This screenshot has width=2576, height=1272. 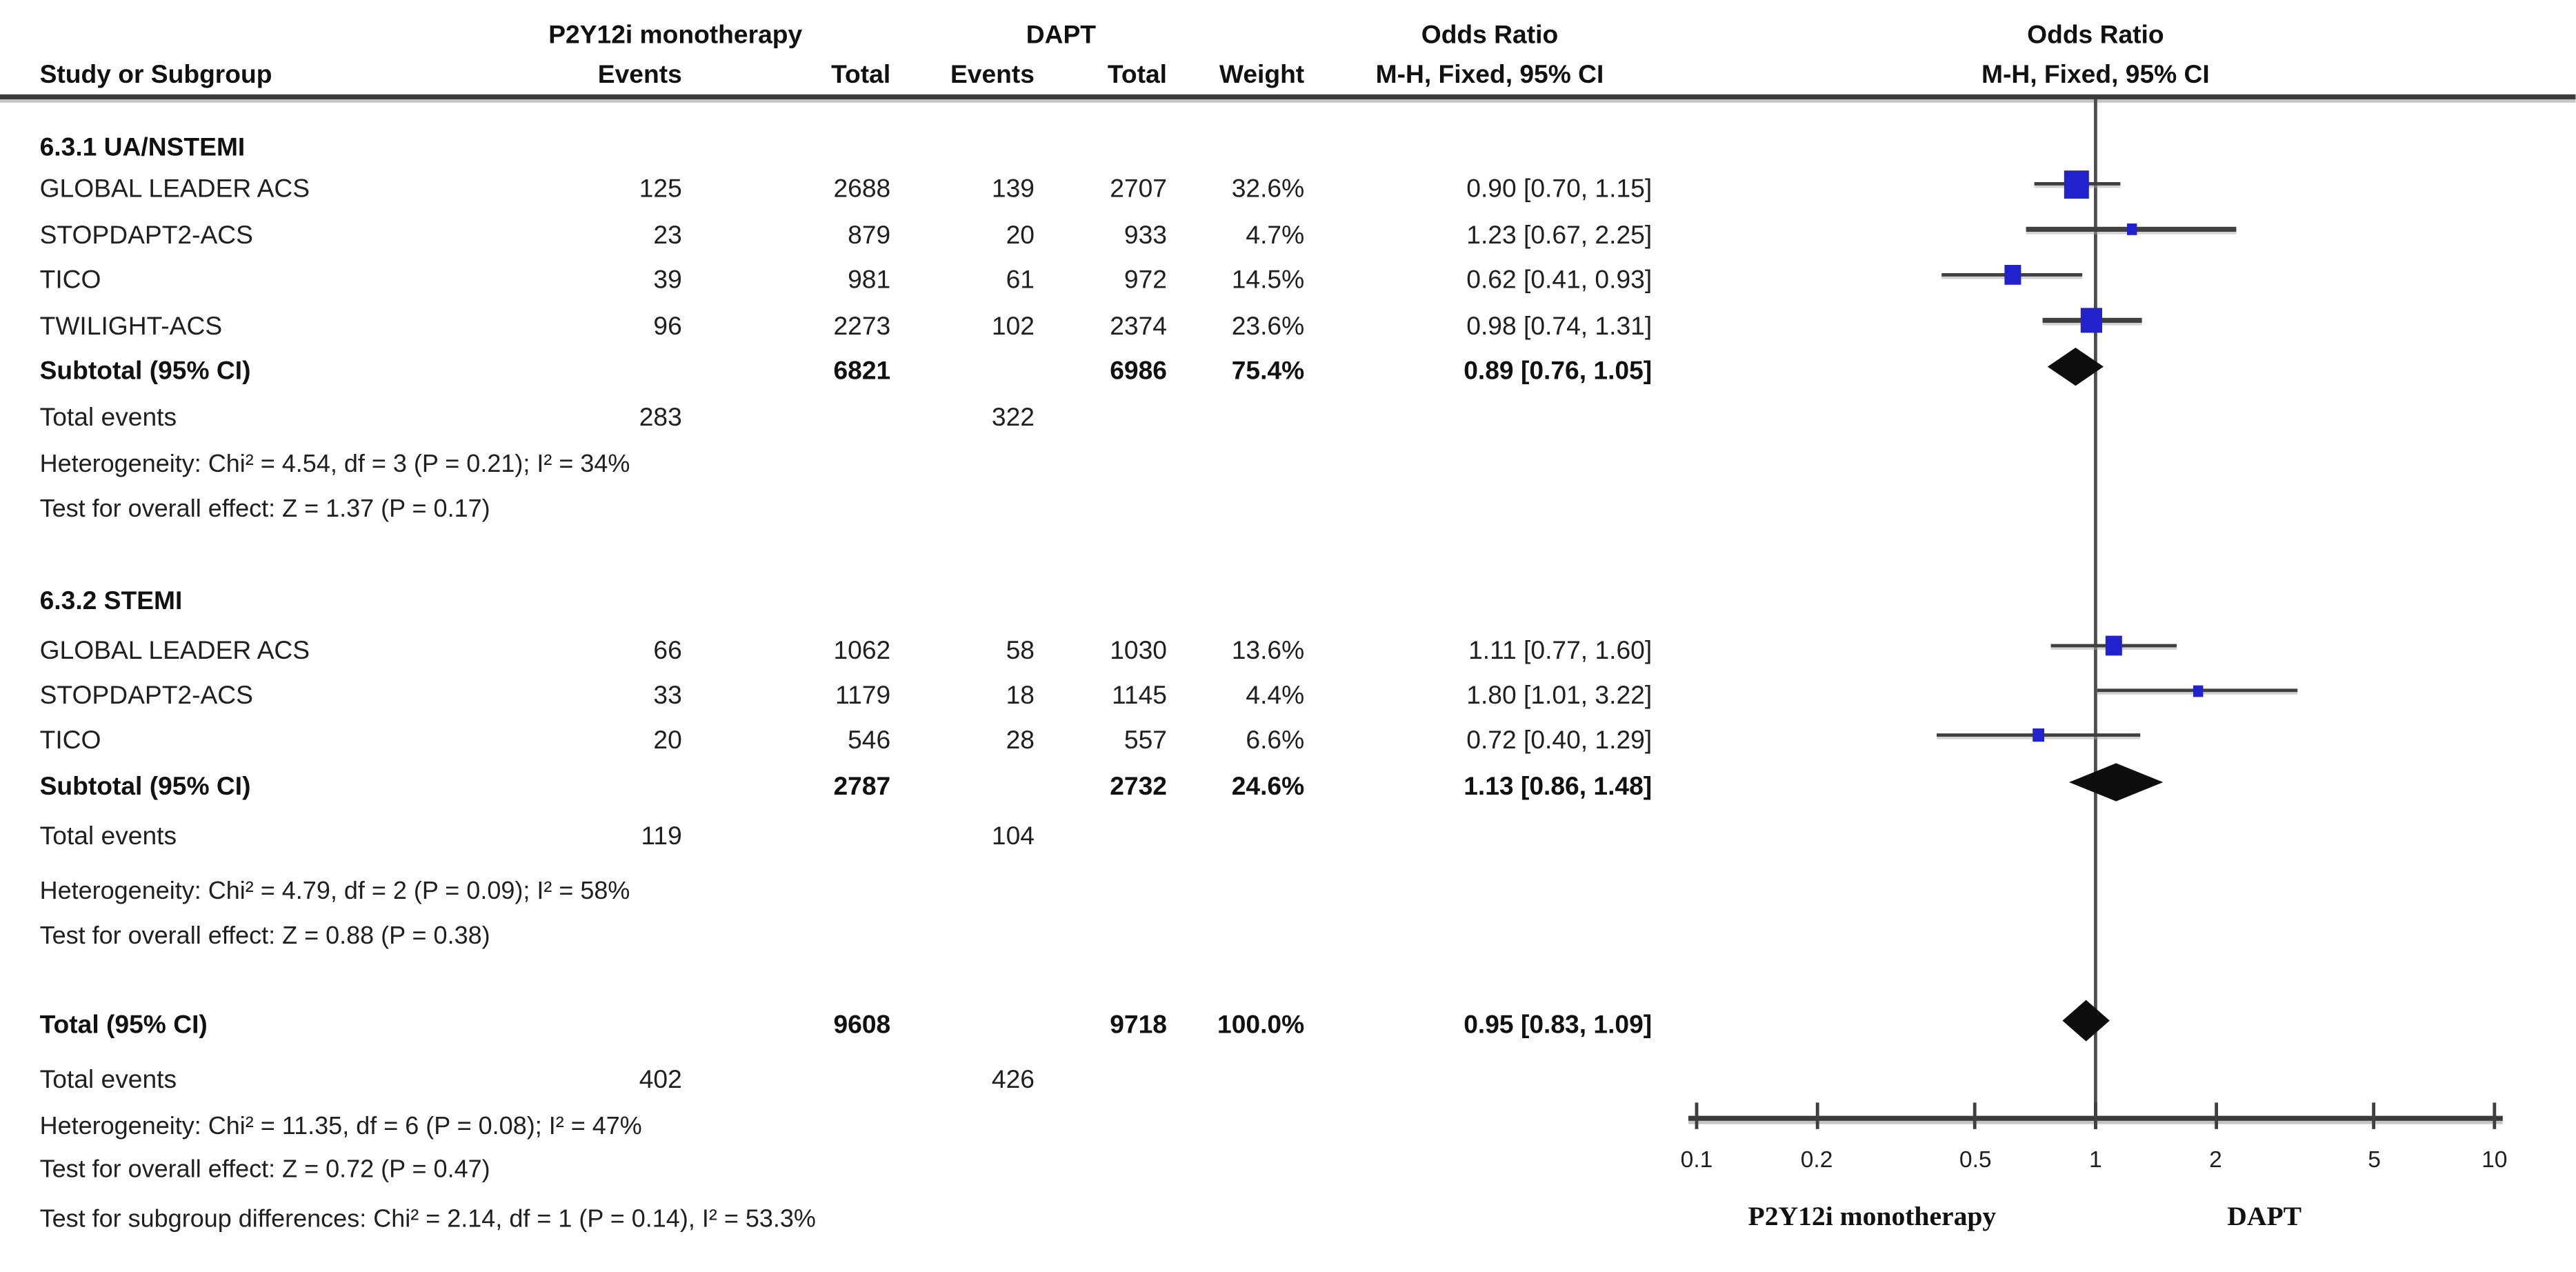 What do you see at coordinates (1146, 235) in the screenshot?
I see `total-ctrl-cell: 933` at bounding box center [1146, 235].